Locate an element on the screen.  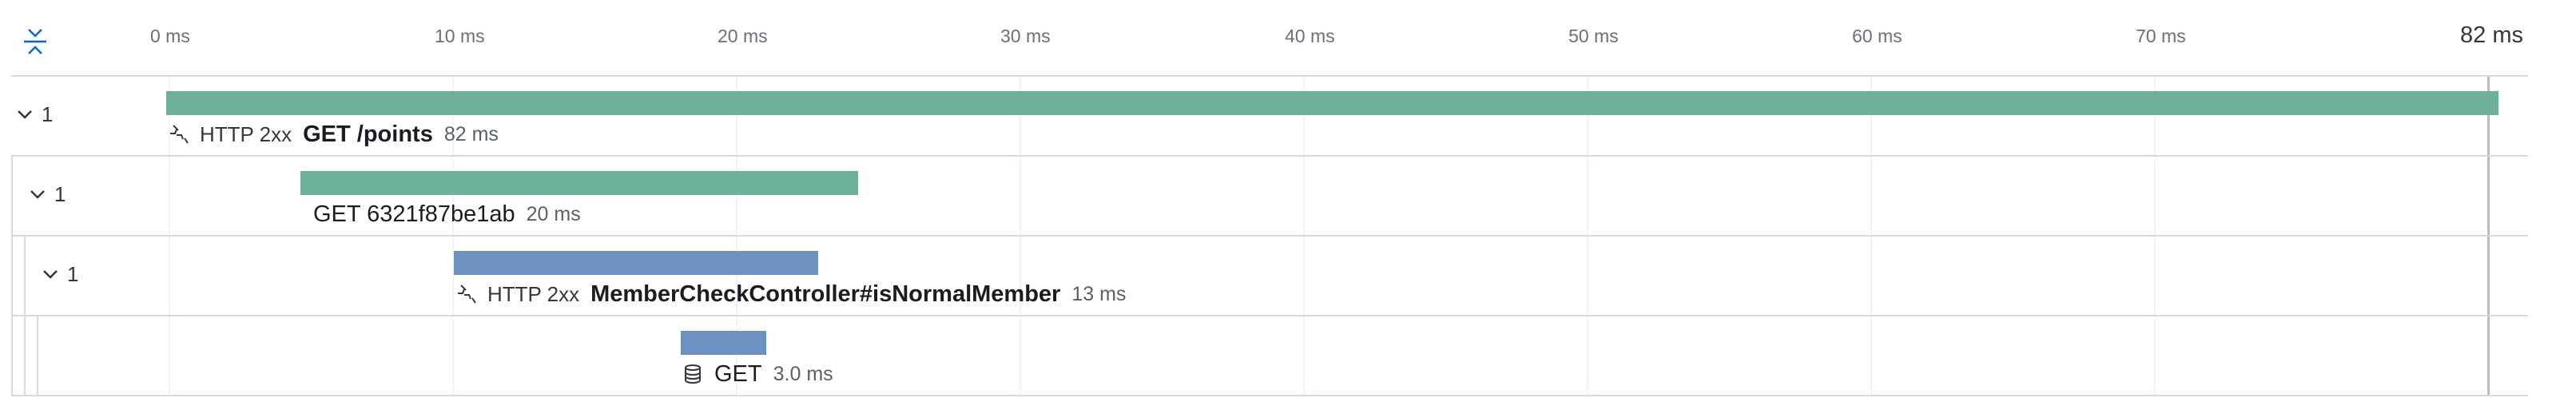
span-name: MemberCheckController#isNormalMember is located at coordinates (825, 294).